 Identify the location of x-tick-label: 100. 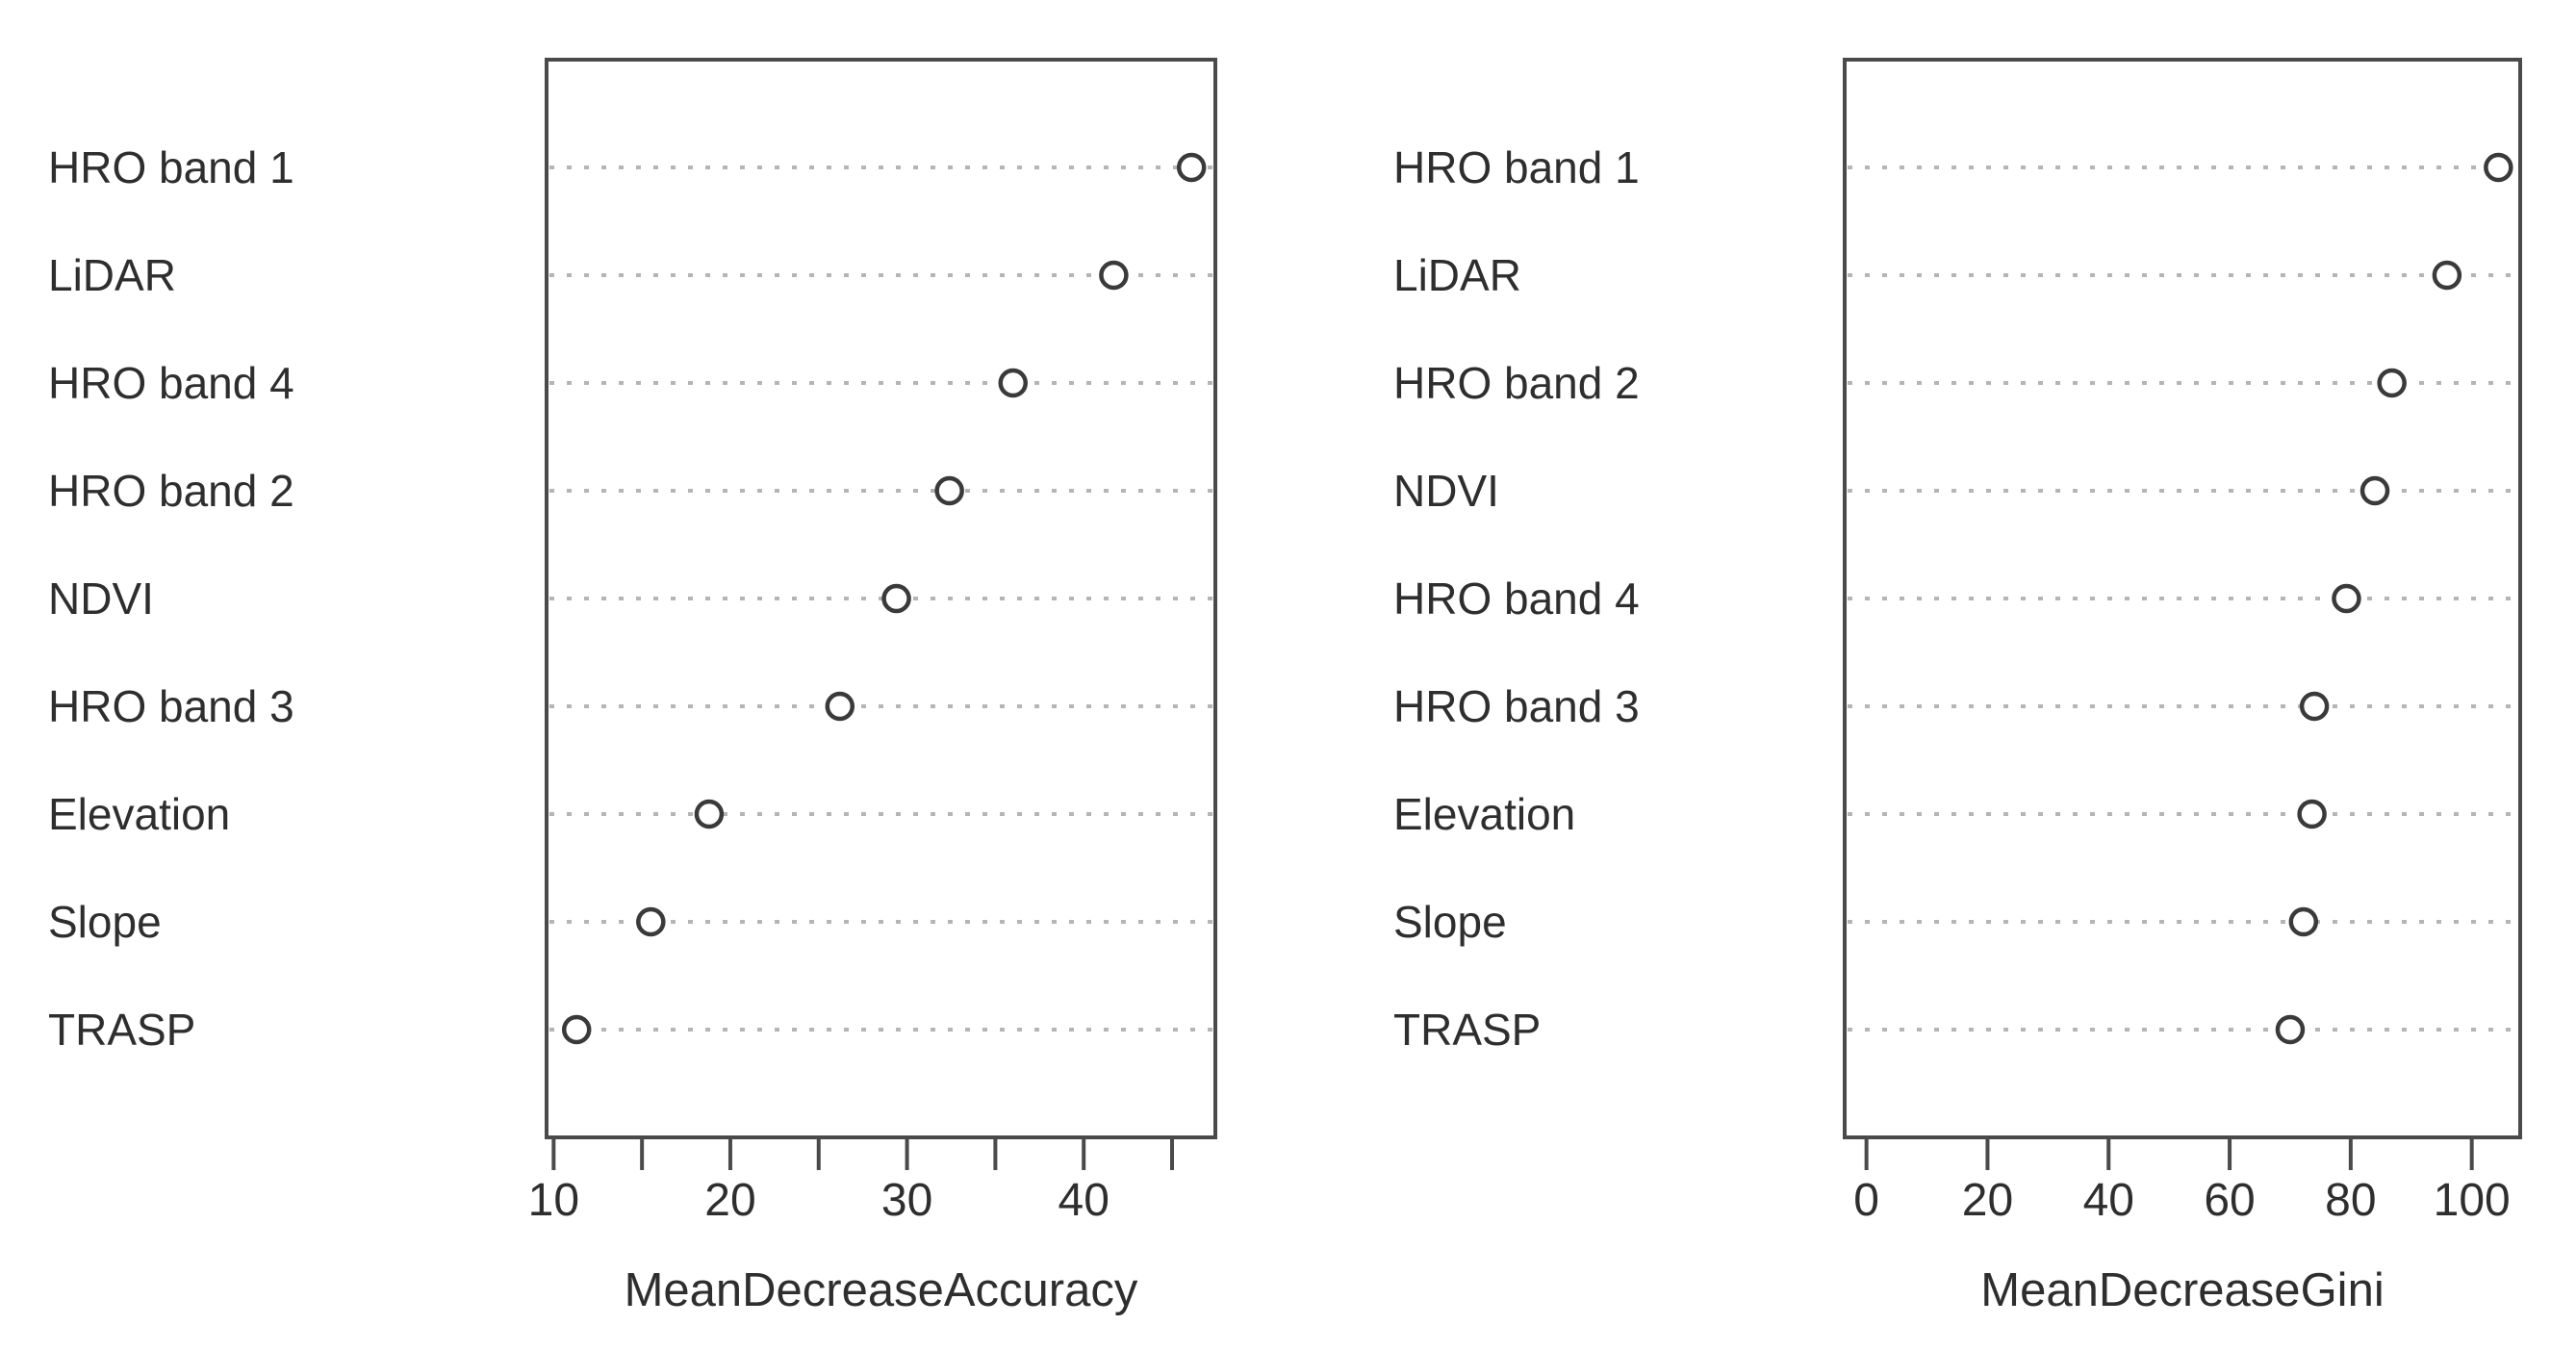
(2472, 1200).